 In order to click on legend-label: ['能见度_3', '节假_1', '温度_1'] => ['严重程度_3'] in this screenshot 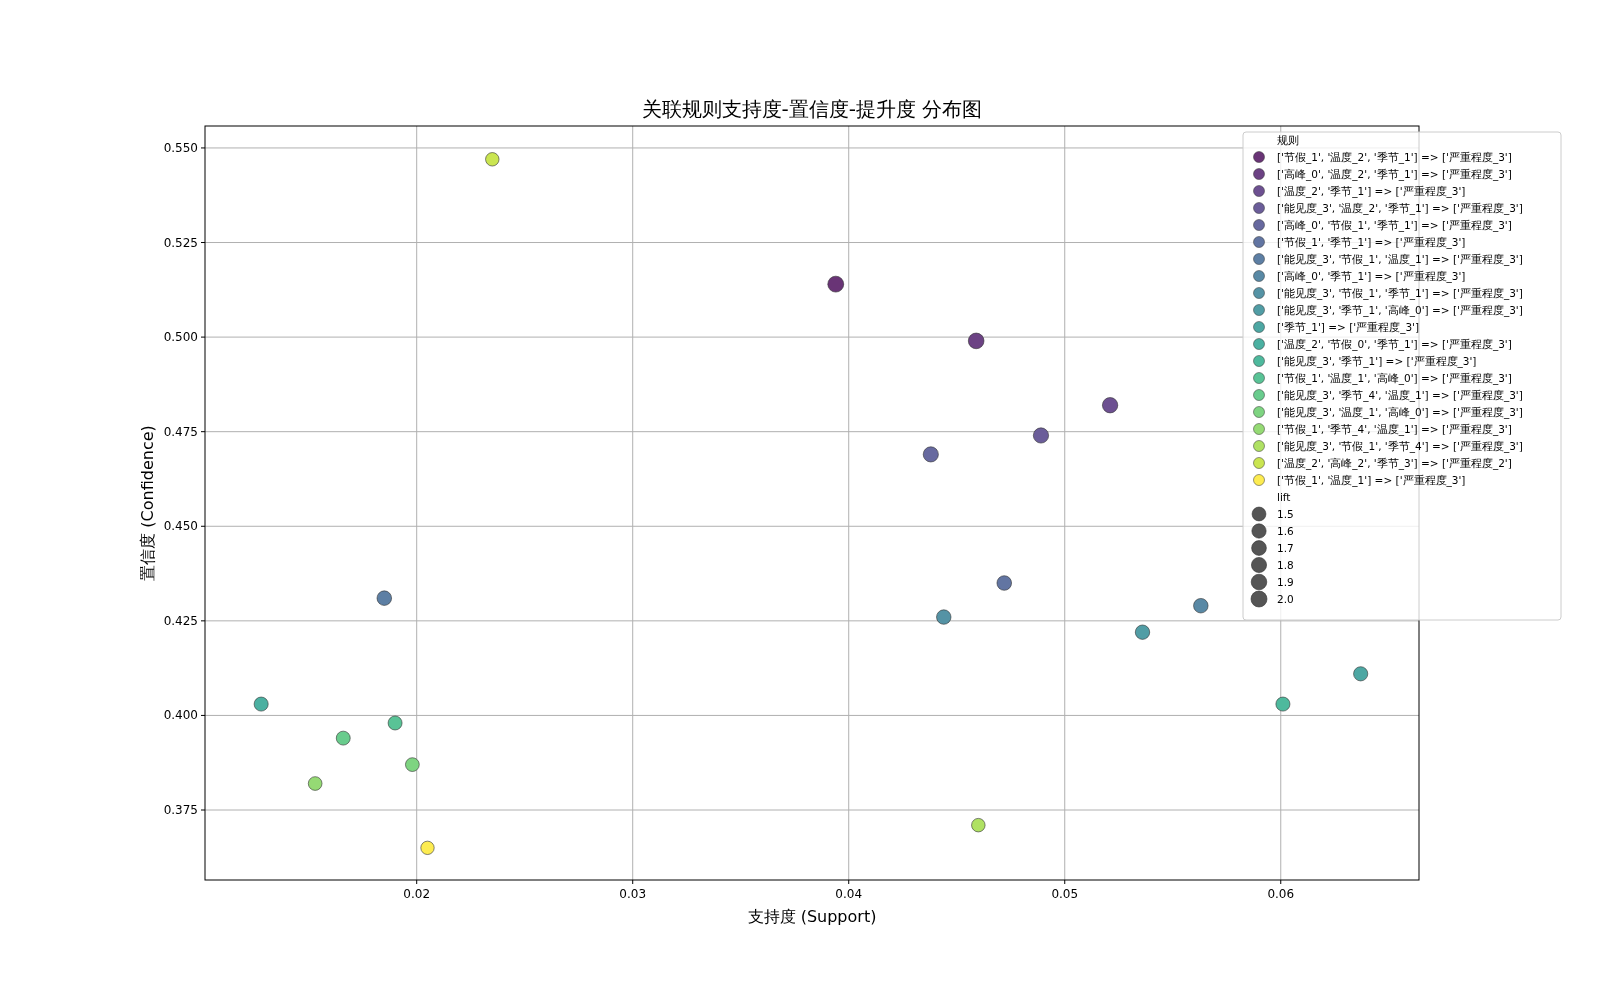, I will do `click(1400, 259)`.